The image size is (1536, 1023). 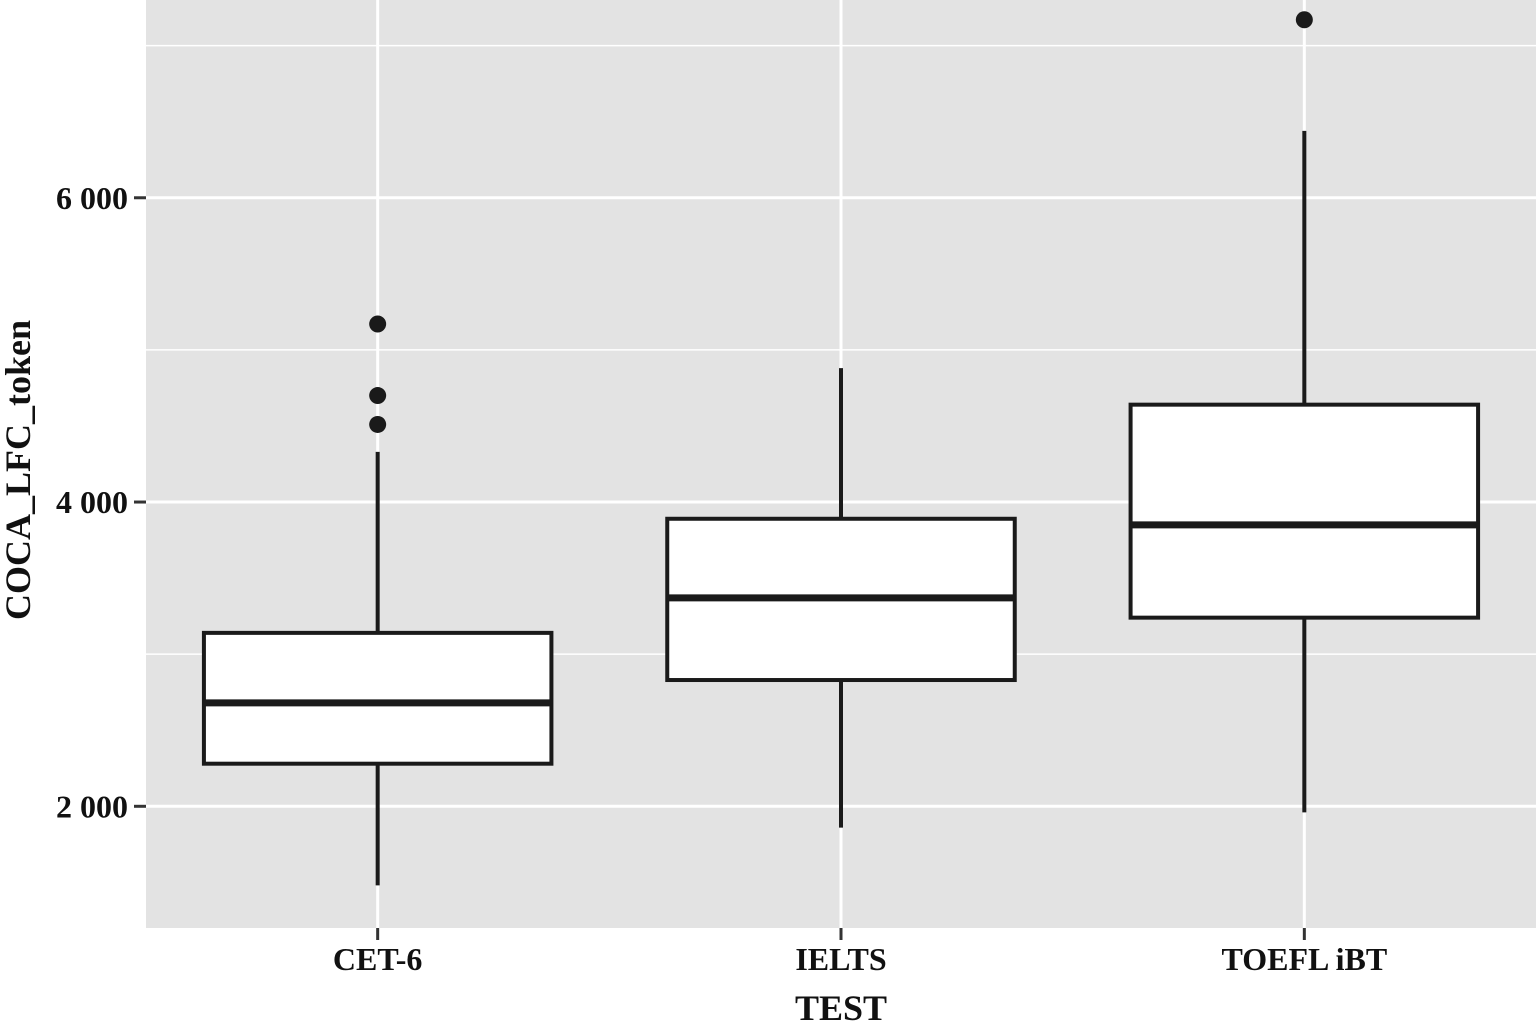 I want to click on y-tick-label: 2 000, so click(x=92, y=806).